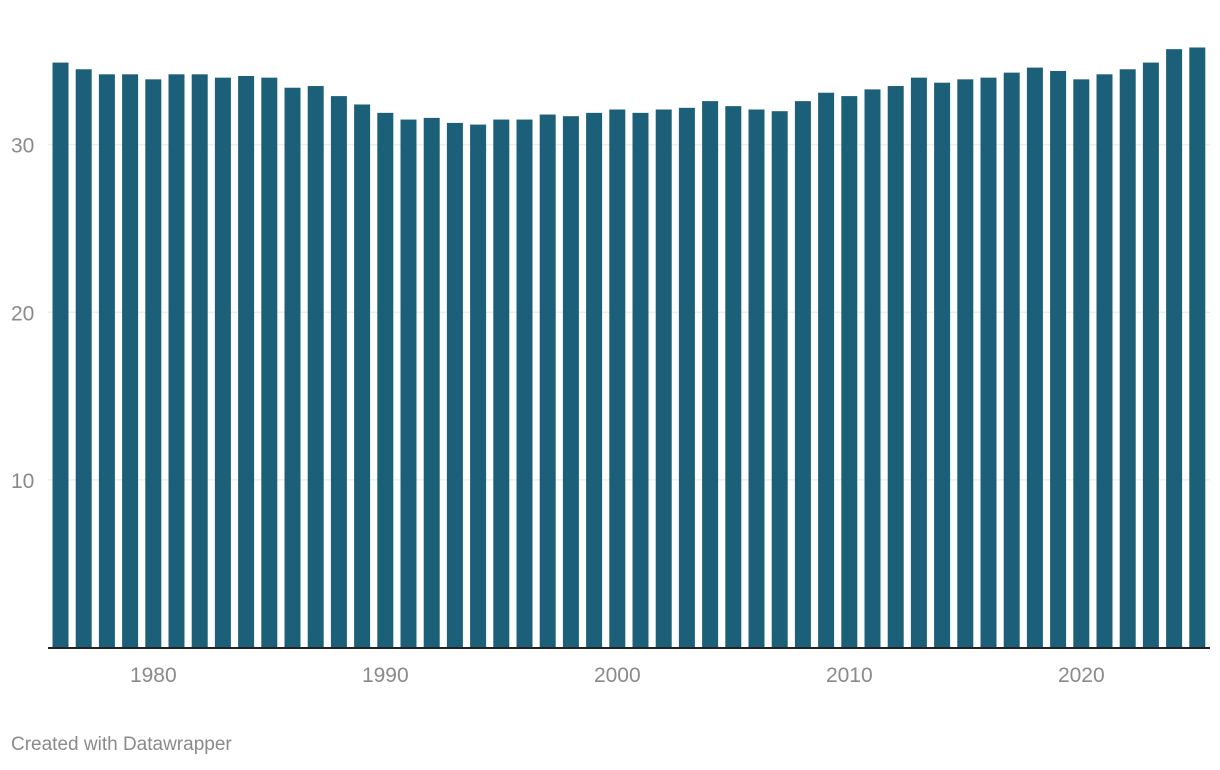 This screenshot has height=770, width=1220. What do you see at coordinates (385, 380) in the screenshot?
I see `bar-1990` at bounding box center [385, 380].